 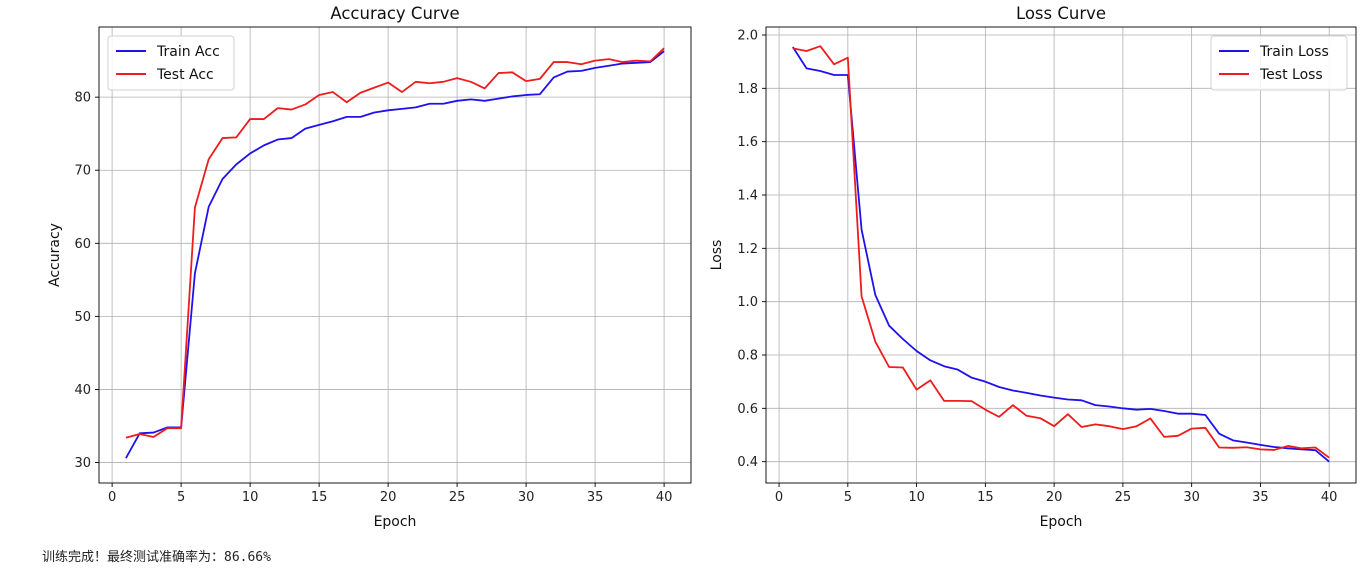 I want to click on loss-legend-label: Train Loss, so click(x=1294, y=52).